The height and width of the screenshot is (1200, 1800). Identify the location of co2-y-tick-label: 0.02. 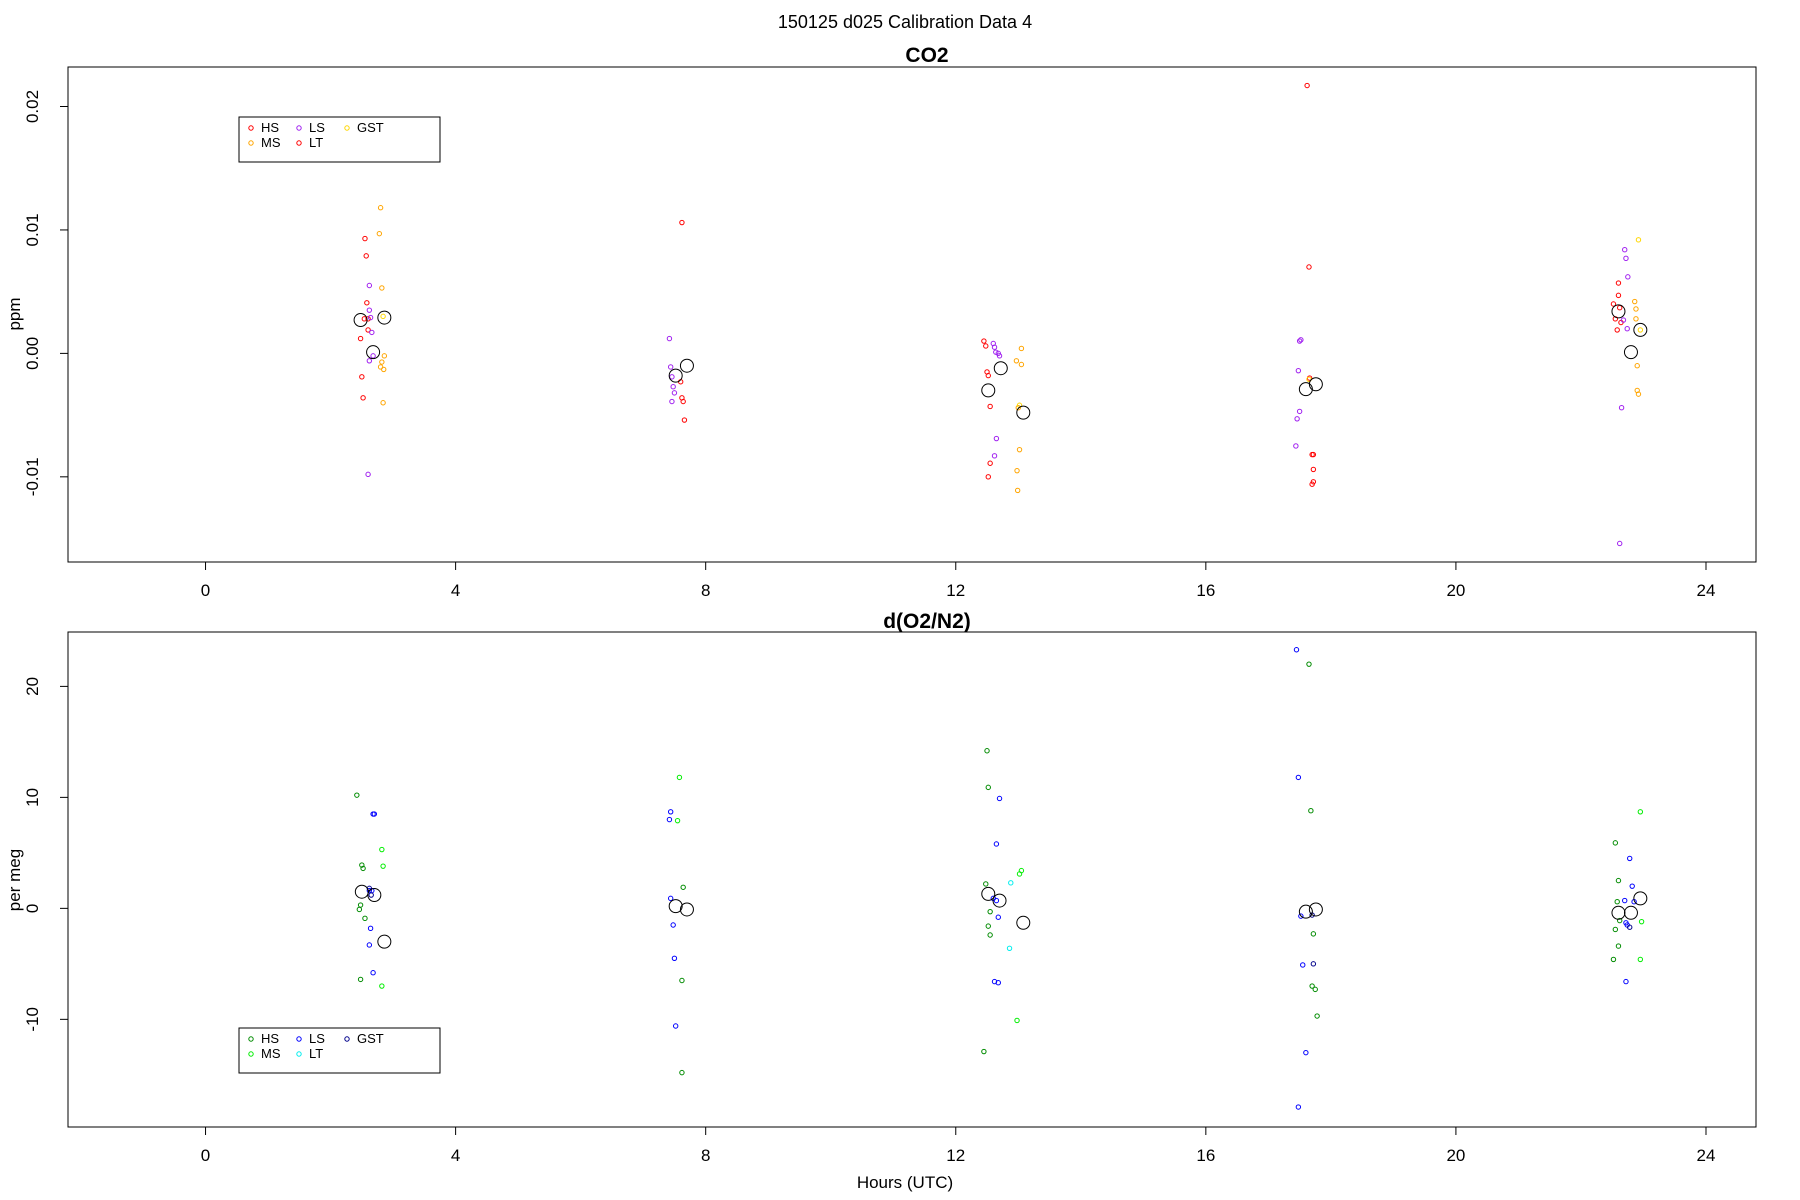
(32, 106).